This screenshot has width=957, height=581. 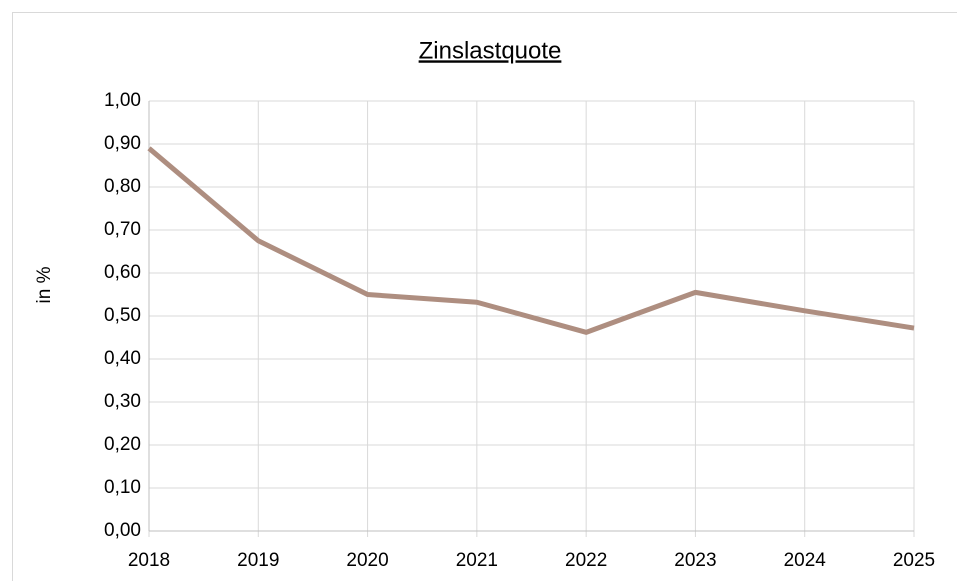 What do you see at coordinates (122, 530) in the screenshot?
I see `y-tick-label: 0,00` at bounding box center [122, 530].